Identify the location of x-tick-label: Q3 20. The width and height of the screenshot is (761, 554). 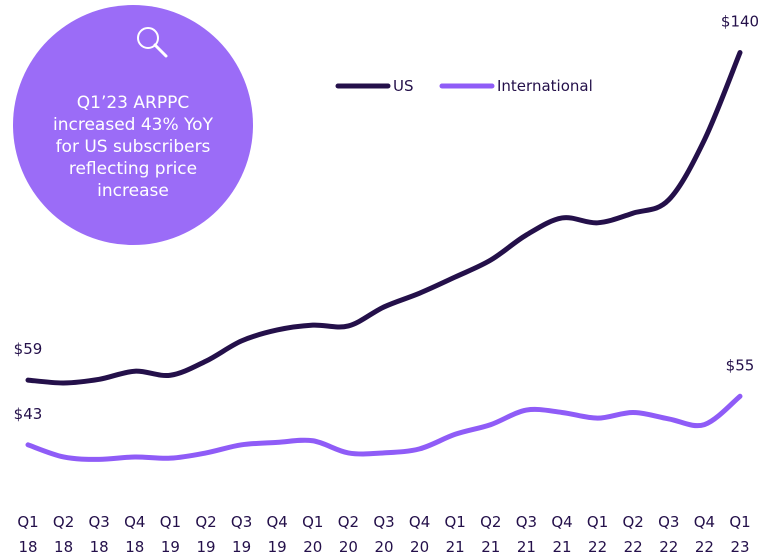
(384, 533).